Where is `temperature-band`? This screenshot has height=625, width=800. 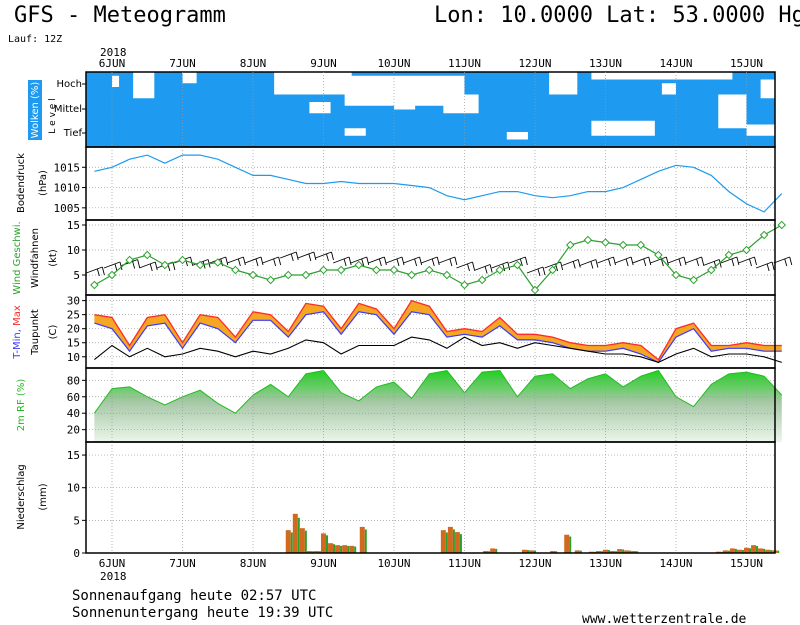 temperature-band is located at coordinates (438, 331).